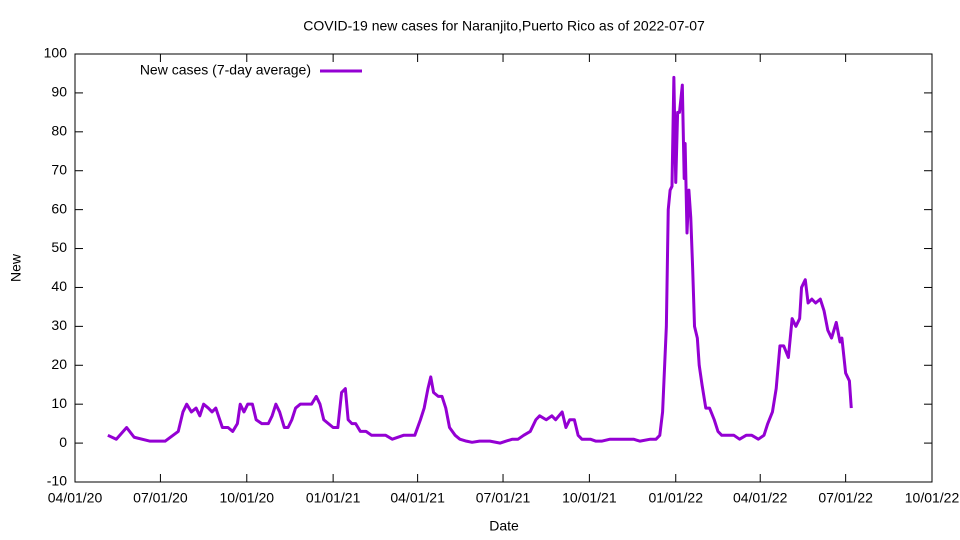 This screenshot has height=540, width=960. Describe the element at coordinates (59, 286) in the screenshot. I see `y-tick-label: 40` at that location.